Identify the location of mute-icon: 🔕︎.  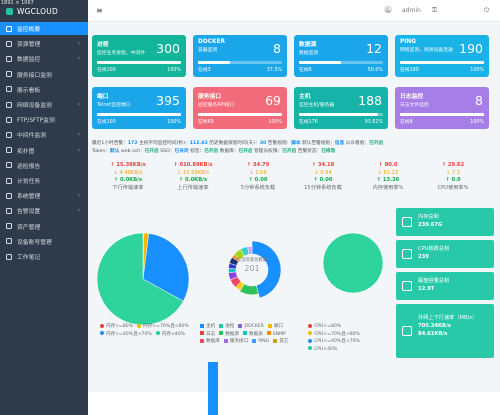
(388, 10).